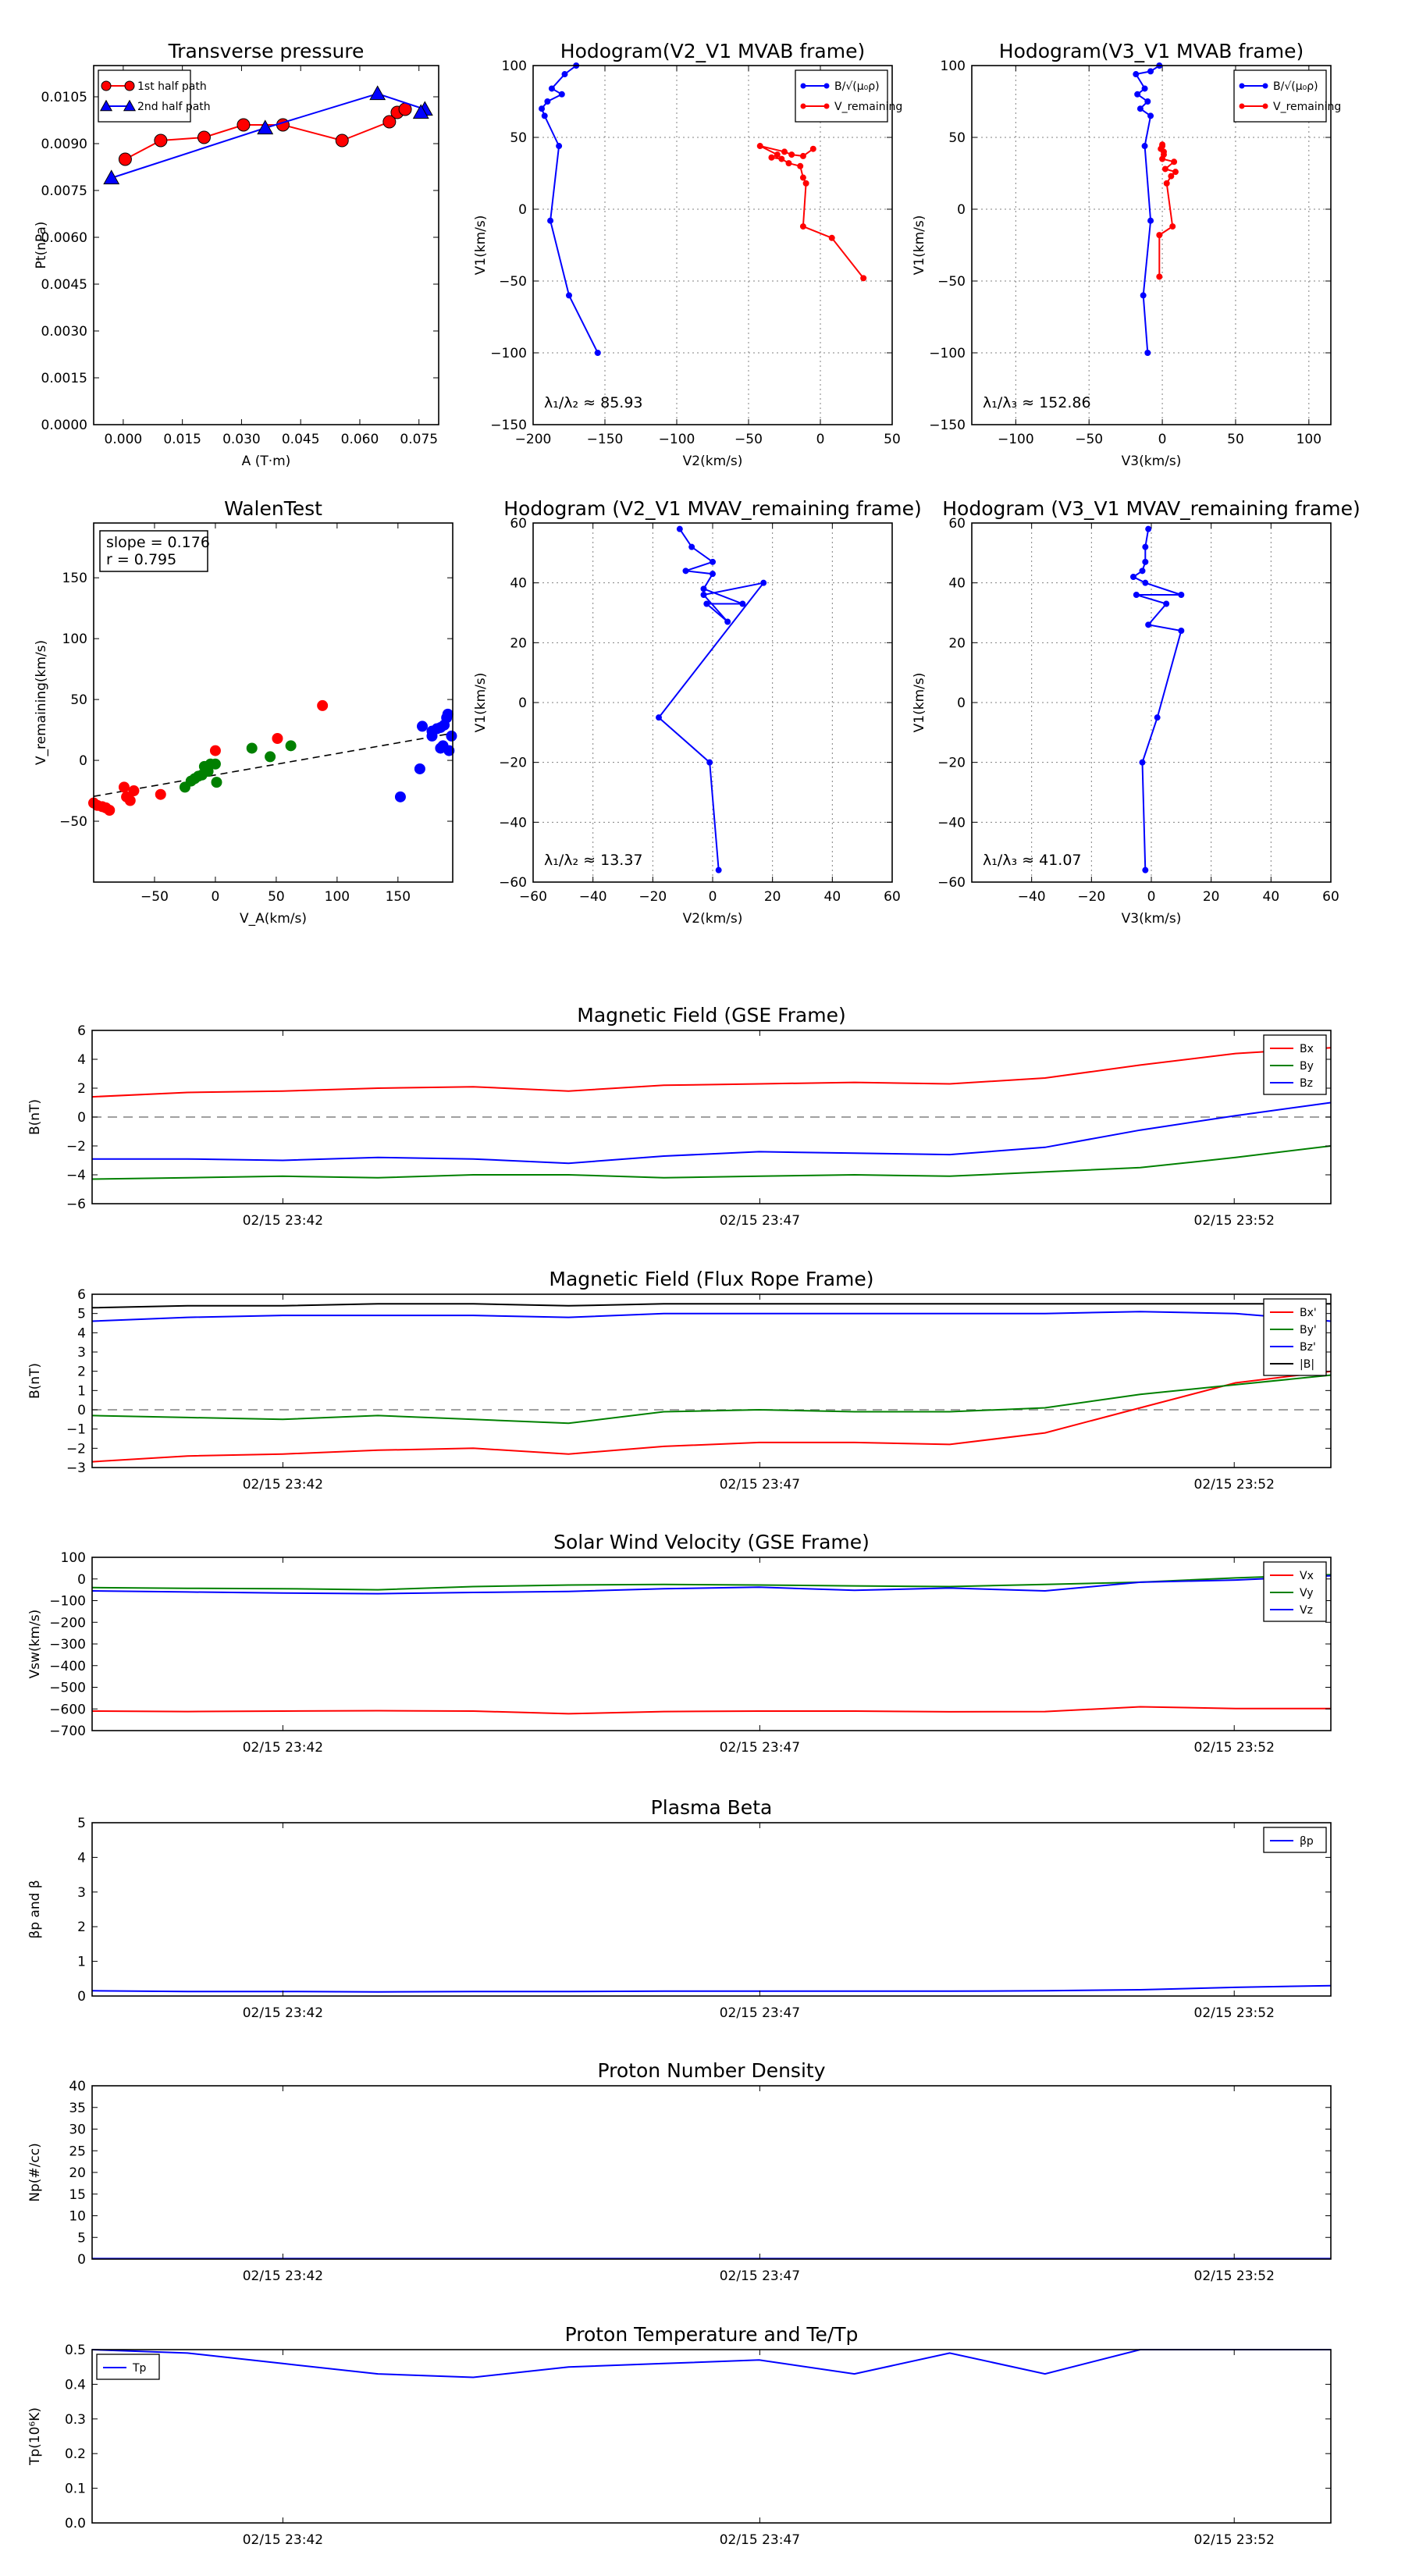 The height and width of the screenshot is (2576, 1405). I want to click on magnetic-field-flux-rope-ylabel: B(nT), so click(35, 1381).